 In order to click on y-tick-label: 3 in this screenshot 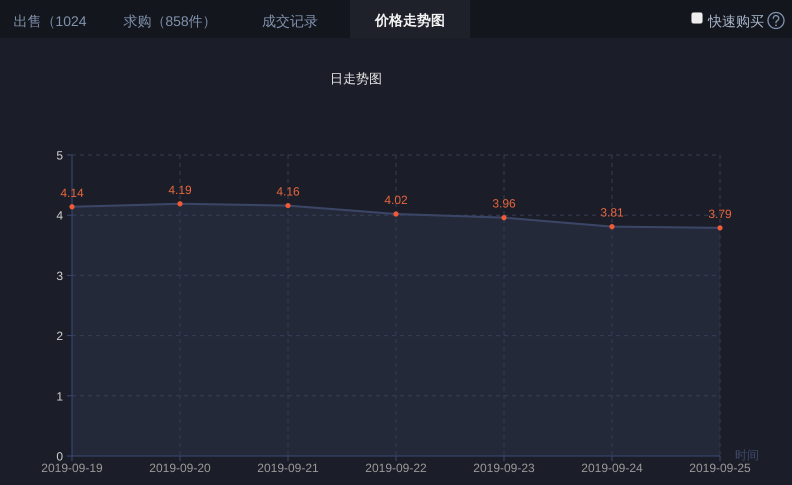, I will do `click(60, 275)`.